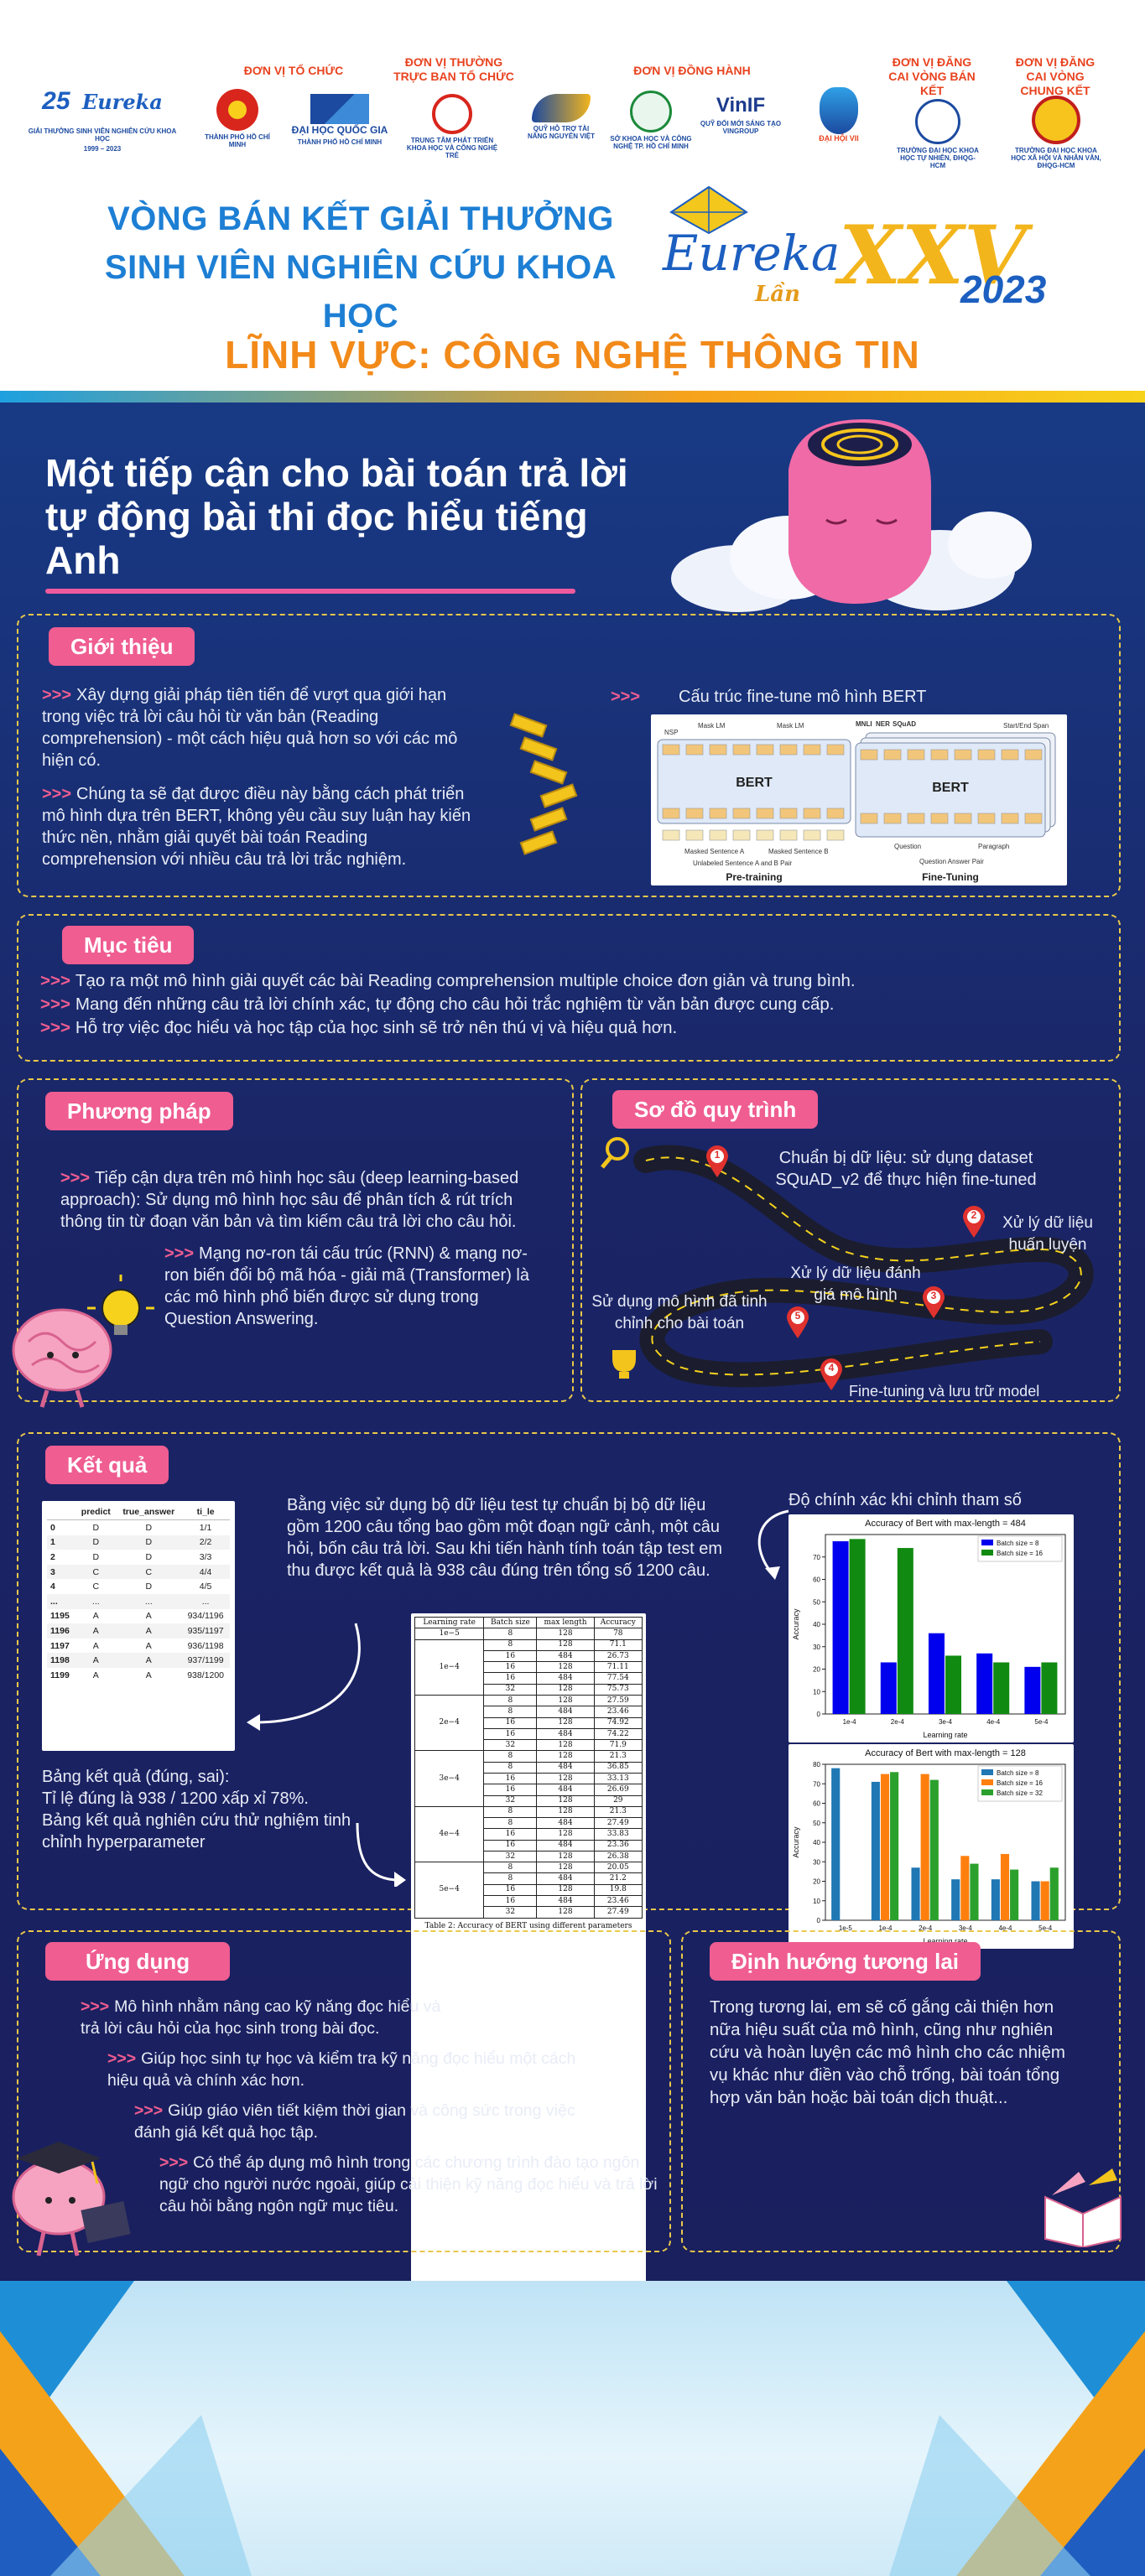  Describe the element at coordinates (529, 1745) in the screenshot. I see `table-row: 32 128 71.9` at that location.